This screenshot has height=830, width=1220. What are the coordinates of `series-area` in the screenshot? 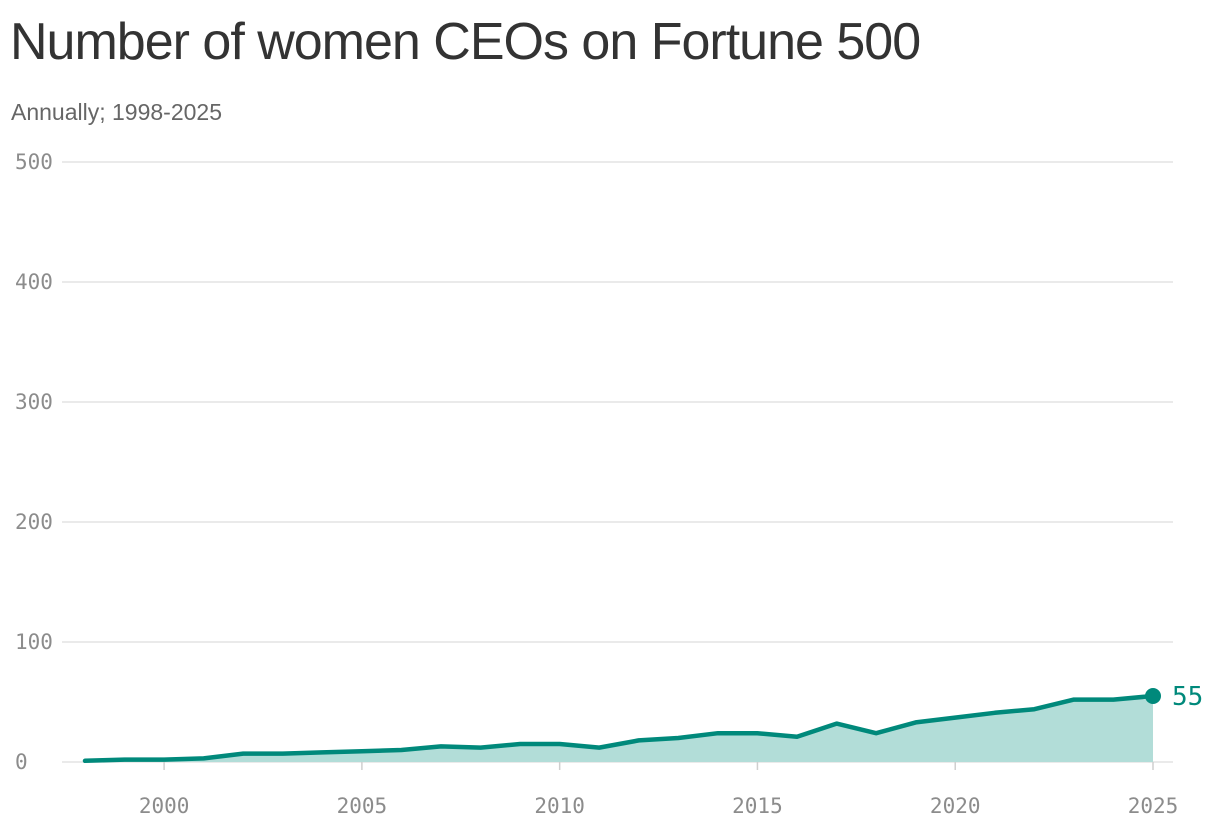 It's located at (619, 729).